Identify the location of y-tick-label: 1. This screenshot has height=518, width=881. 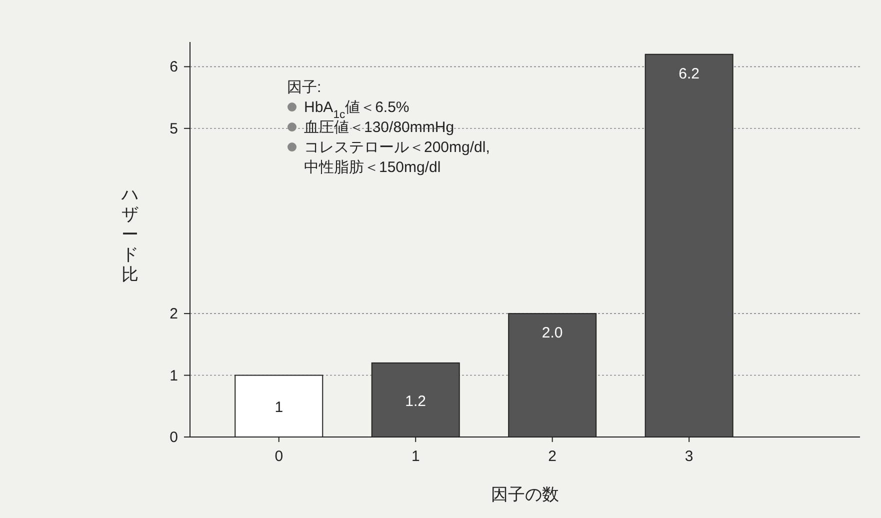
(174, 375).